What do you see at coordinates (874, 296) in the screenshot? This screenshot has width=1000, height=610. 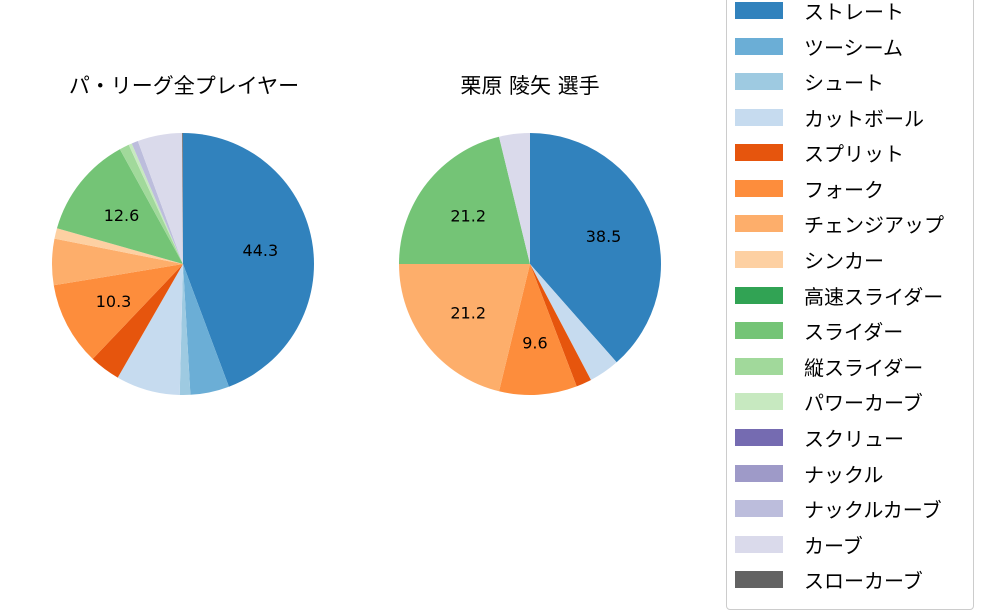 I see `legend-label: 高速スライダー` at bounding box center [874, 296].